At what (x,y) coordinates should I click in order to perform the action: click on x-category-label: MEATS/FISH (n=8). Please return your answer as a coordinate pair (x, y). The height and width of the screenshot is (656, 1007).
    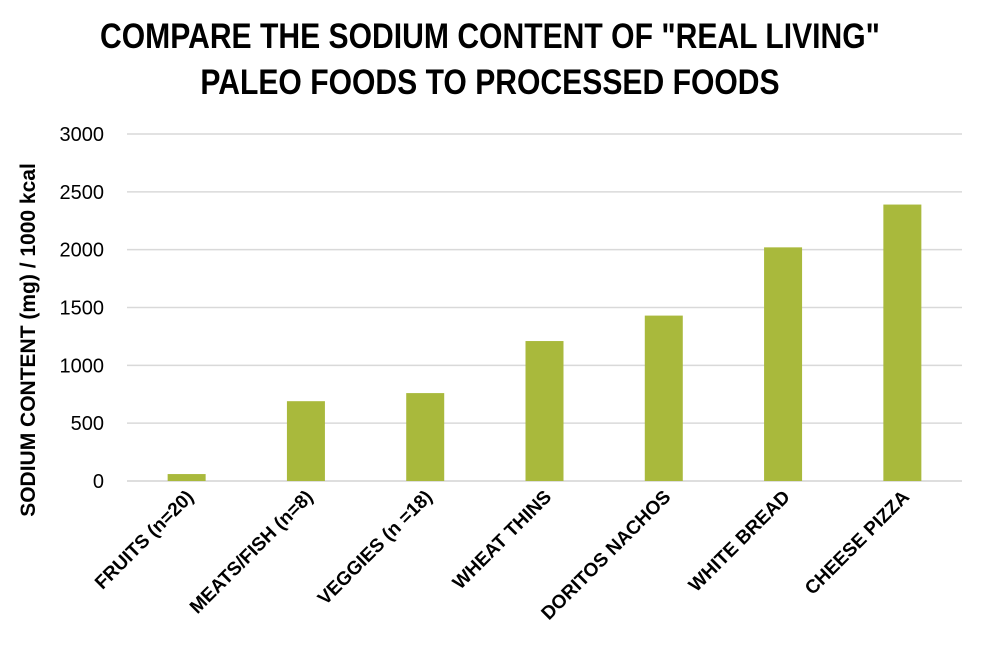
    Looking at the image, I should click on (251, 552).